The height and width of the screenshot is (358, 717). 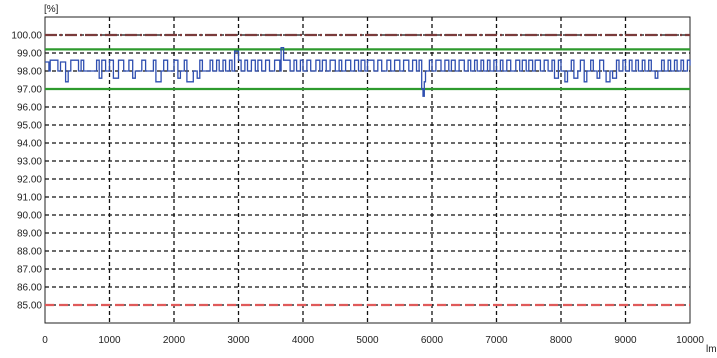 I want to click on x-tick-label: 9000, so click(x=625, y=340).